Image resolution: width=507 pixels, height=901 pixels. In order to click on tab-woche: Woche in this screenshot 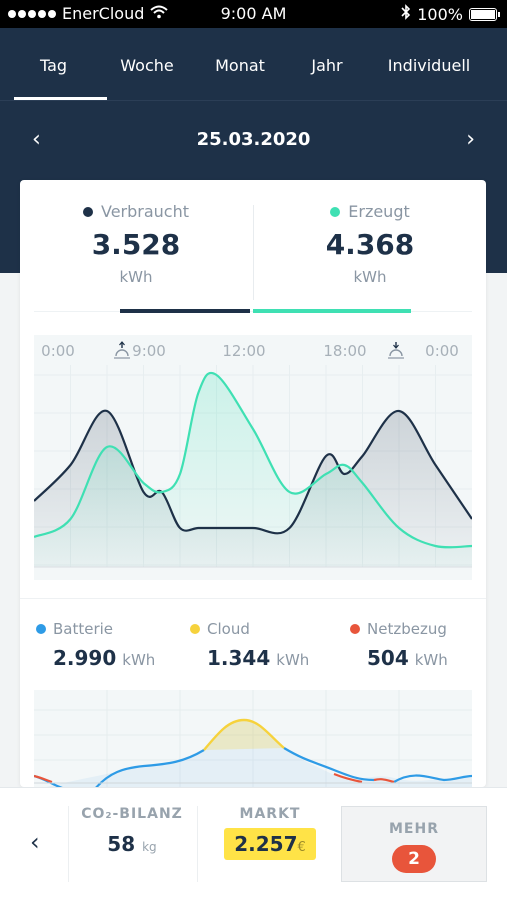, I will do `click(147, 65)`.